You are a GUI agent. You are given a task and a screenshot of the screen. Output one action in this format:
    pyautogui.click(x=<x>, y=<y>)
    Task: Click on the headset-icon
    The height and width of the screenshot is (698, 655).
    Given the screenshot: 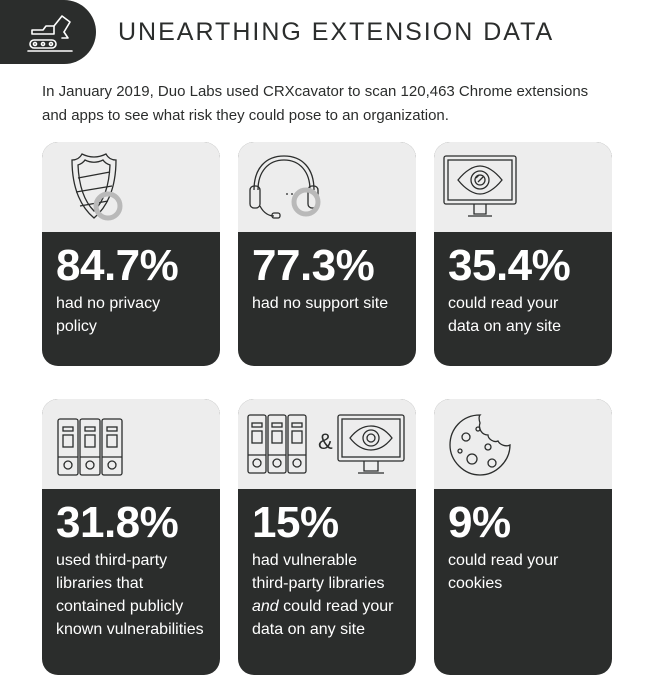 What is the action you would take?
    pyautogui.click(x=285, y=187)
    